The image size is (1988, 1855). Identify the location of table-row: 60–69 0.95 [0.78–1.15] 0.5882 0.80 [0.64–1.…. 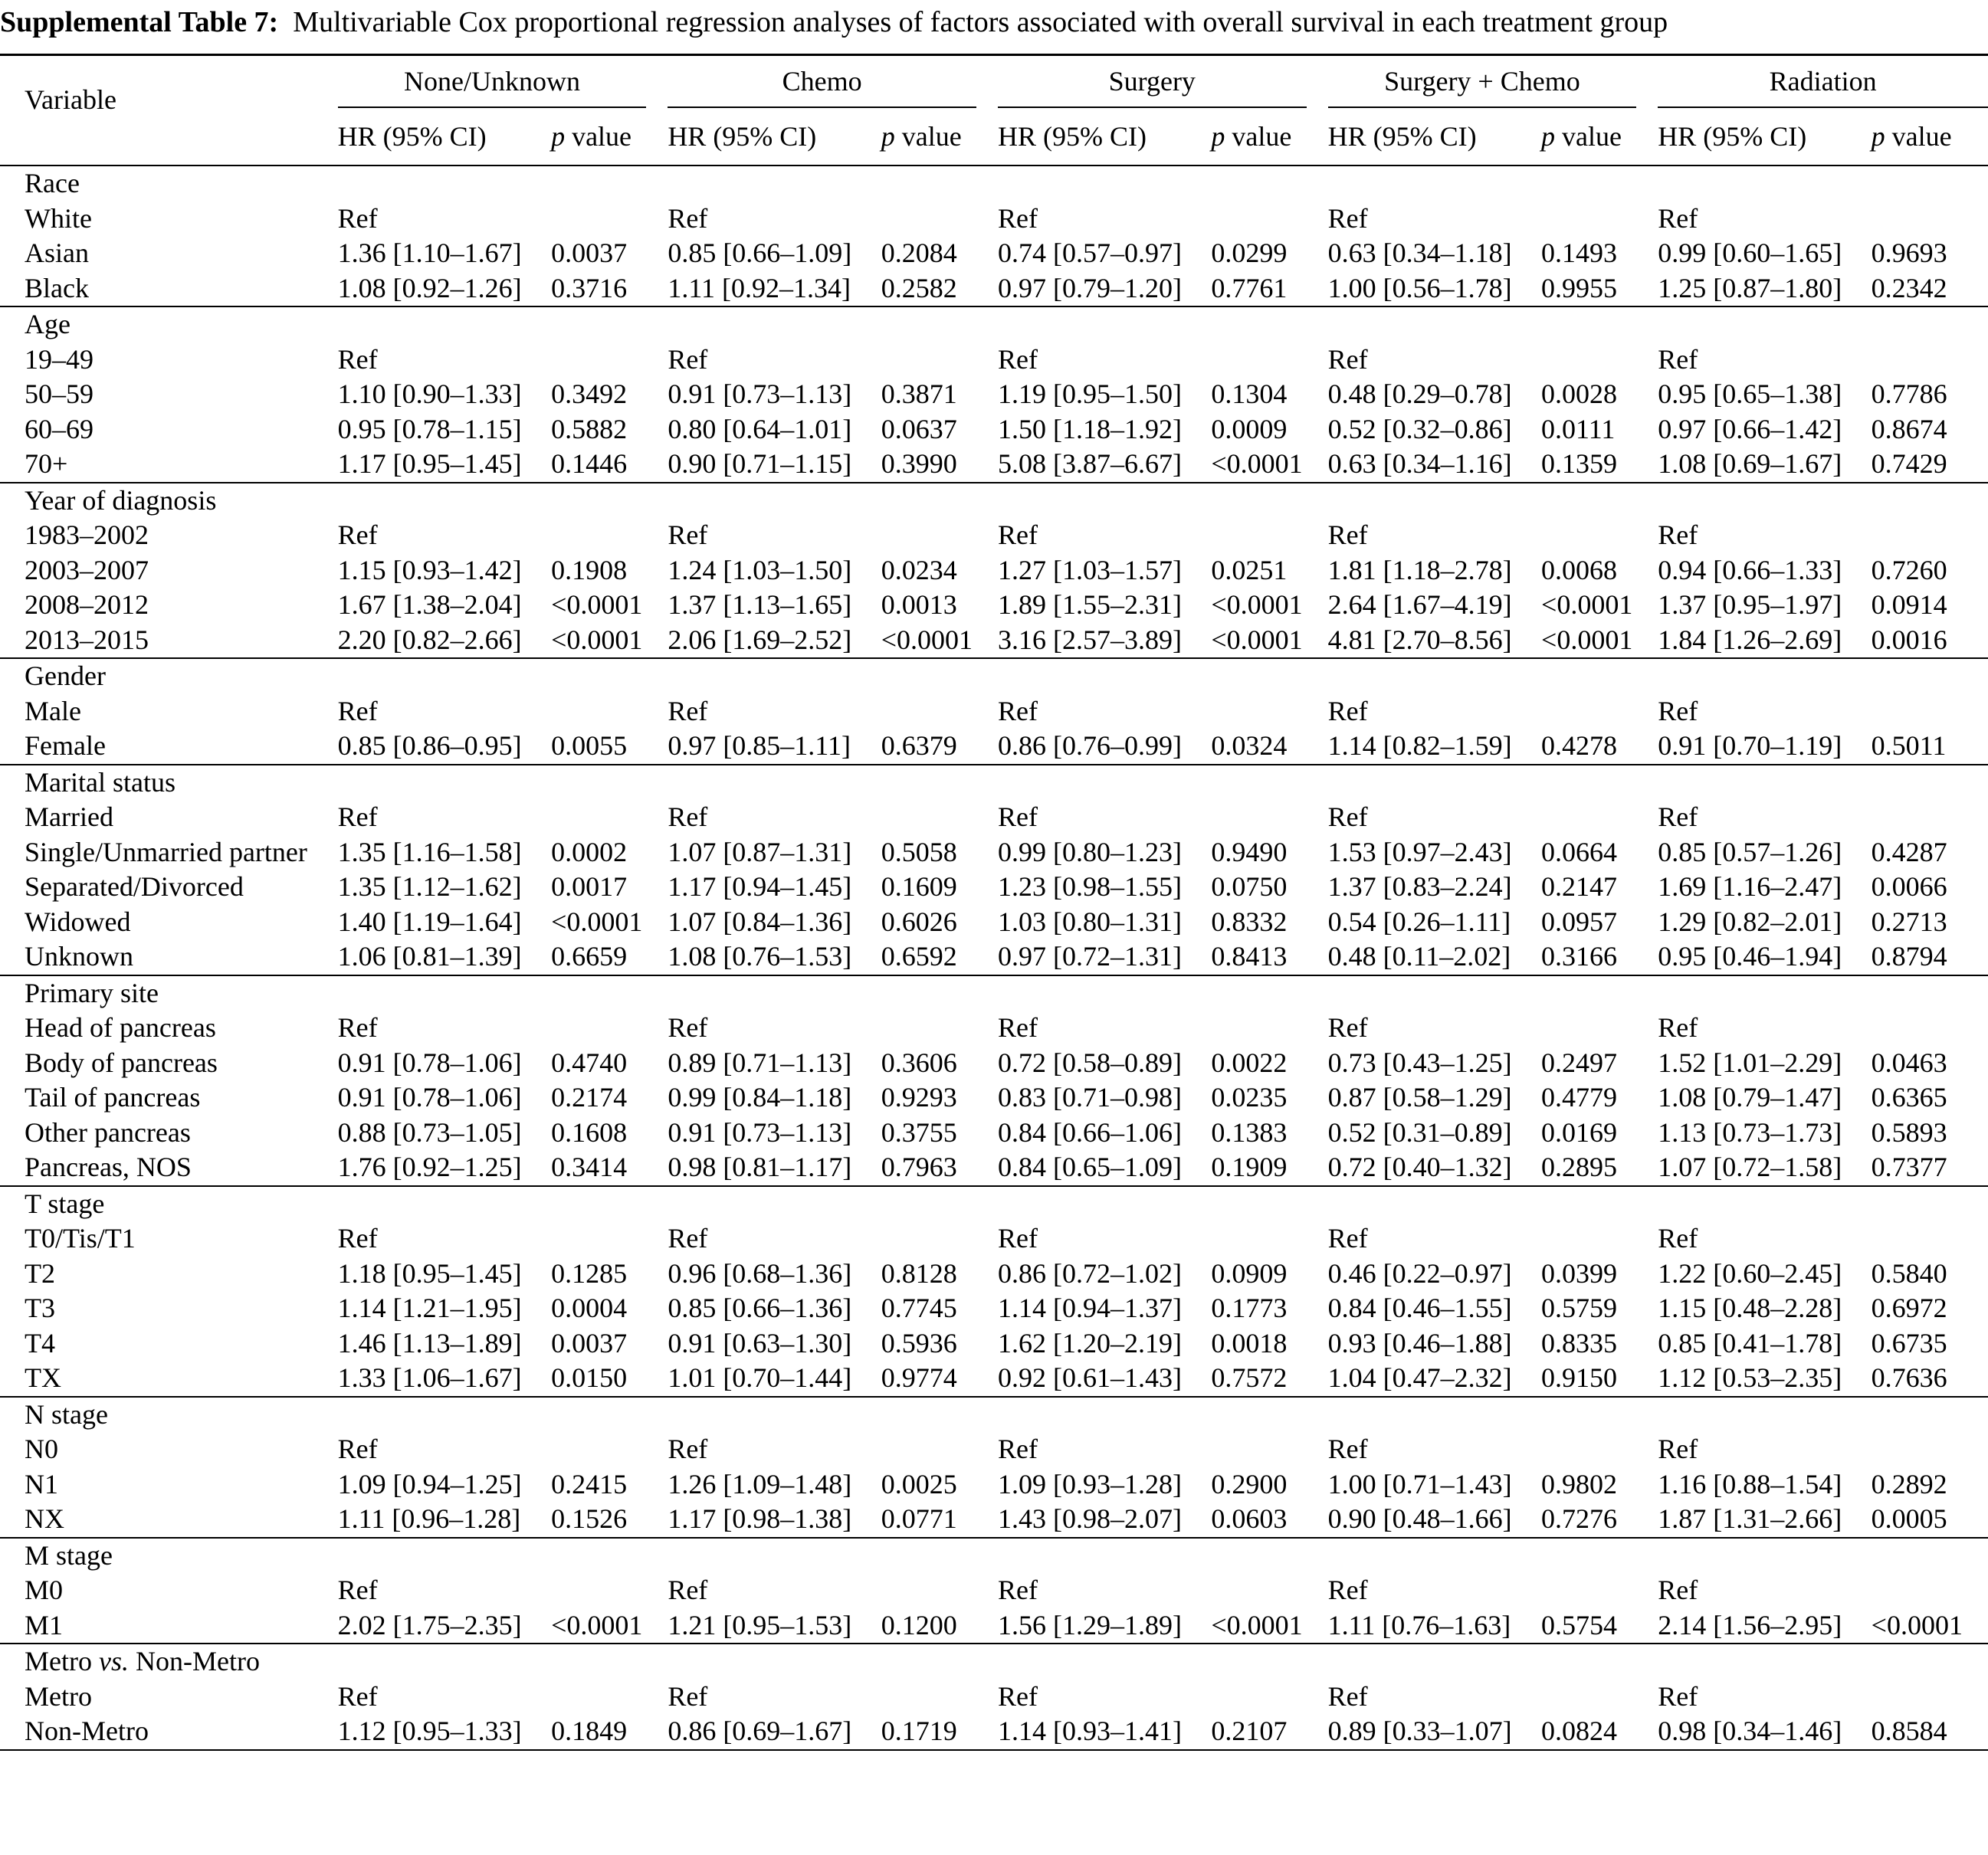
(994, 429).